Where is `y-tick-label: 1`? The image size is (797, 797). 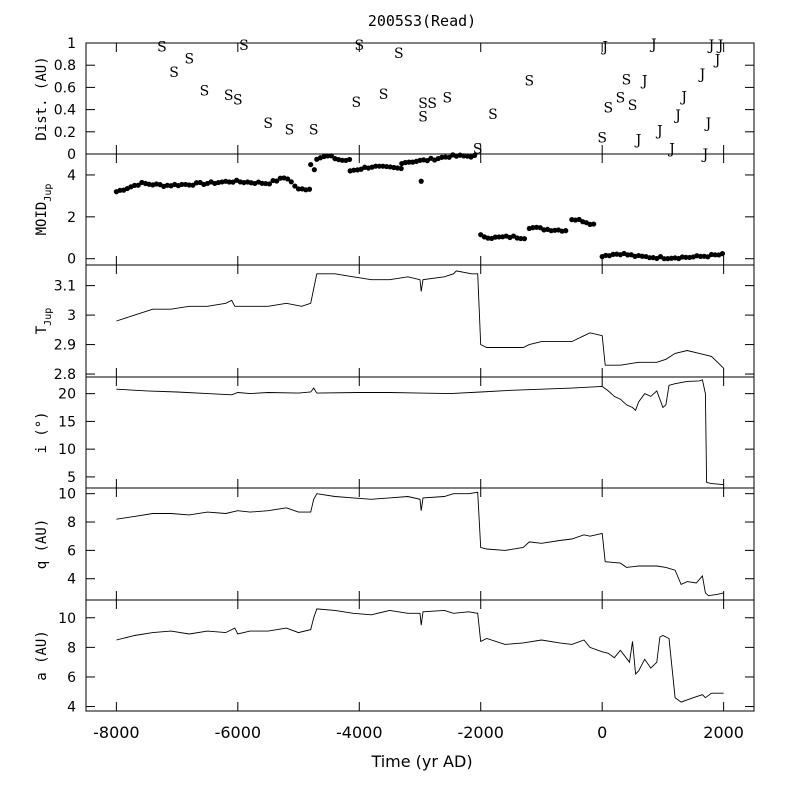
y-tick-label: 1 is located at coordinates (71, 44).